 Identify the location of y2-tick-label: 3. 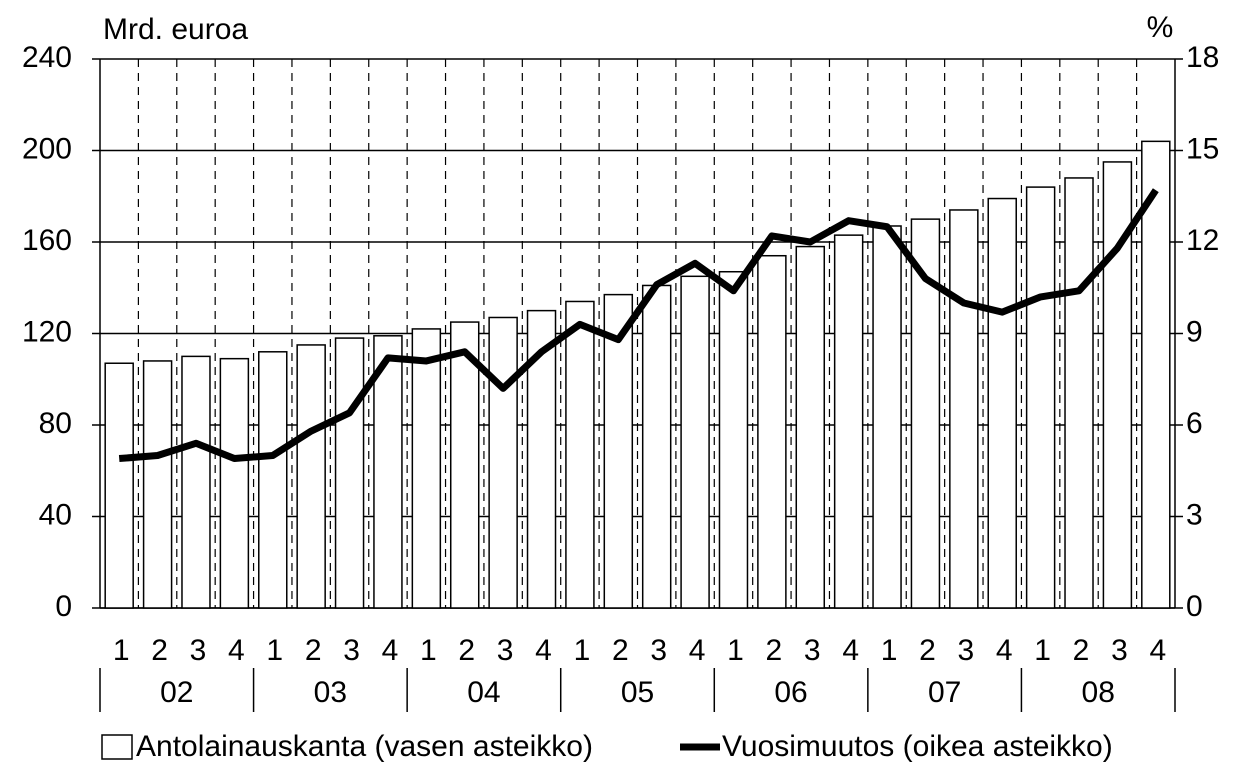
(1194, 514).